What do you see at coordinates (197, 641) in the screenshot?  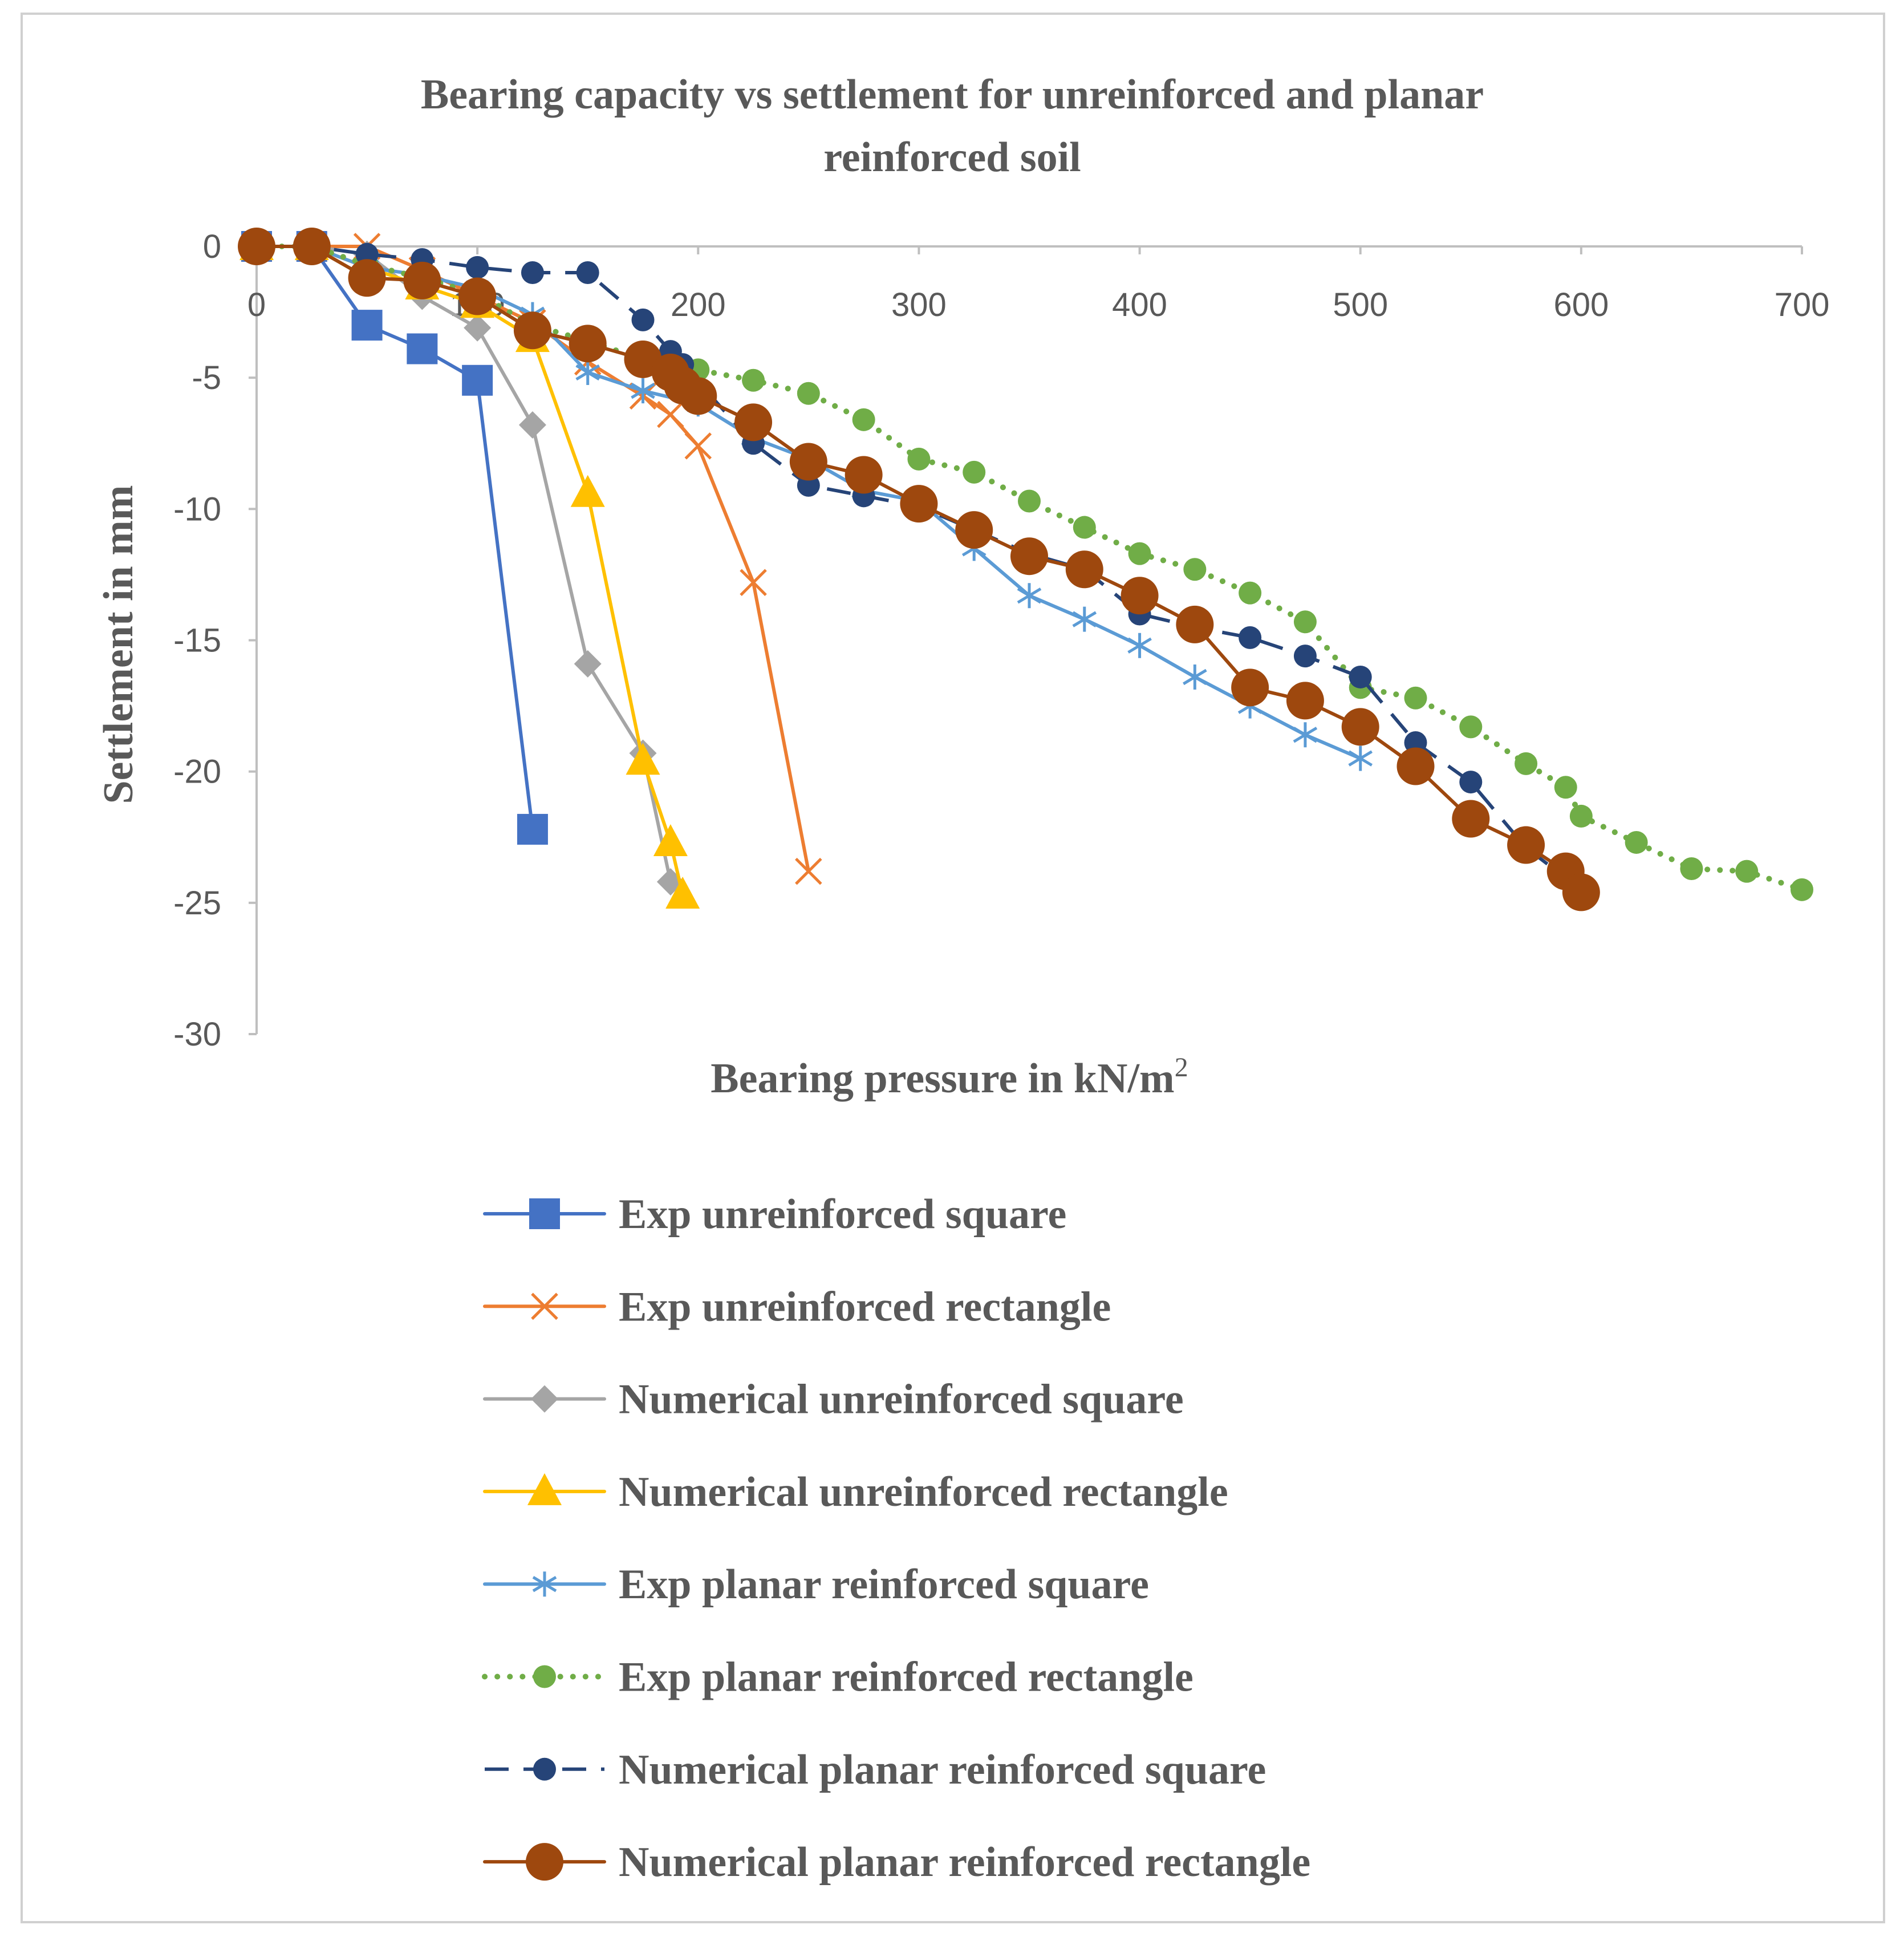 I see `y-tick-label: -15` at bounding box center [197, 641].